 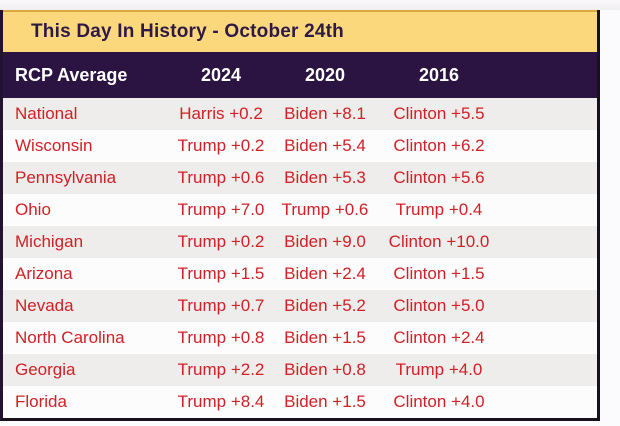 What do you see at coordinates (221, 305) in the screenshot?
I see `value-2024-cell: Trump +0.7` at bounding box center [221, 305].